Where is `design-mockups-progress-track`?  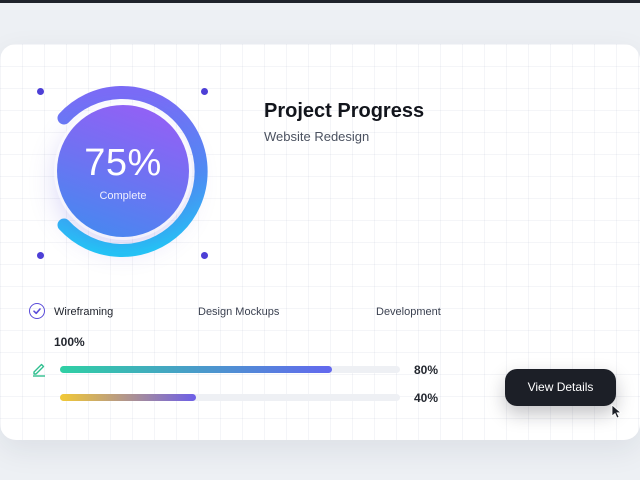 design-mockups-progress-track is located at coordinates (230, 369).